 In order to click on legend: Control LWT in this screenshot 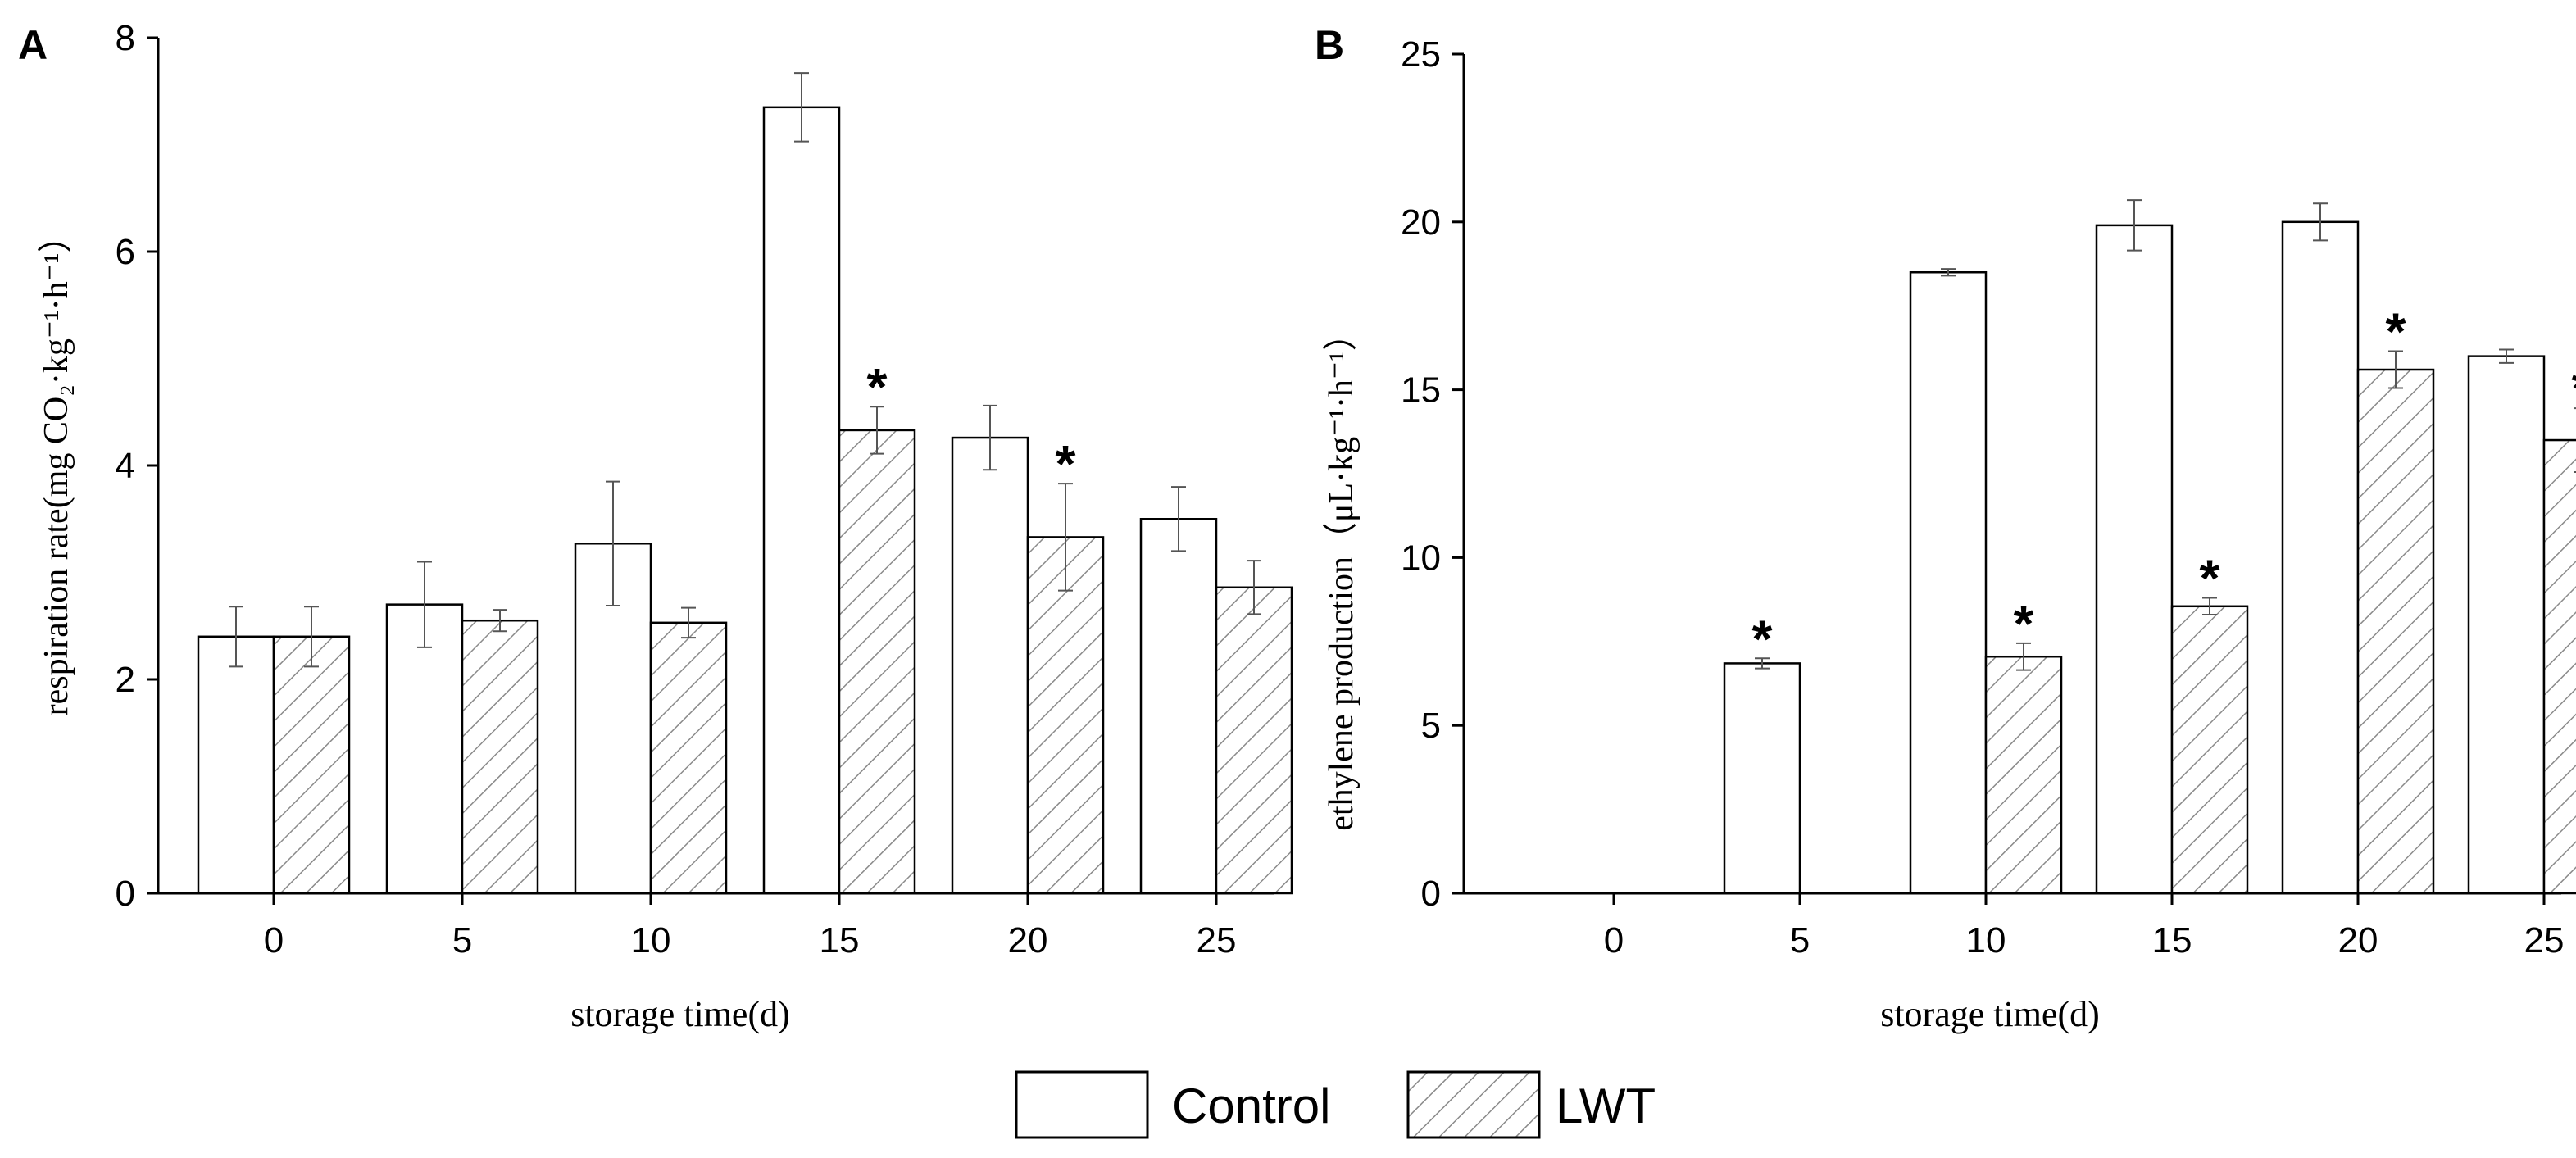, I will do `click(1335, 1104)`.